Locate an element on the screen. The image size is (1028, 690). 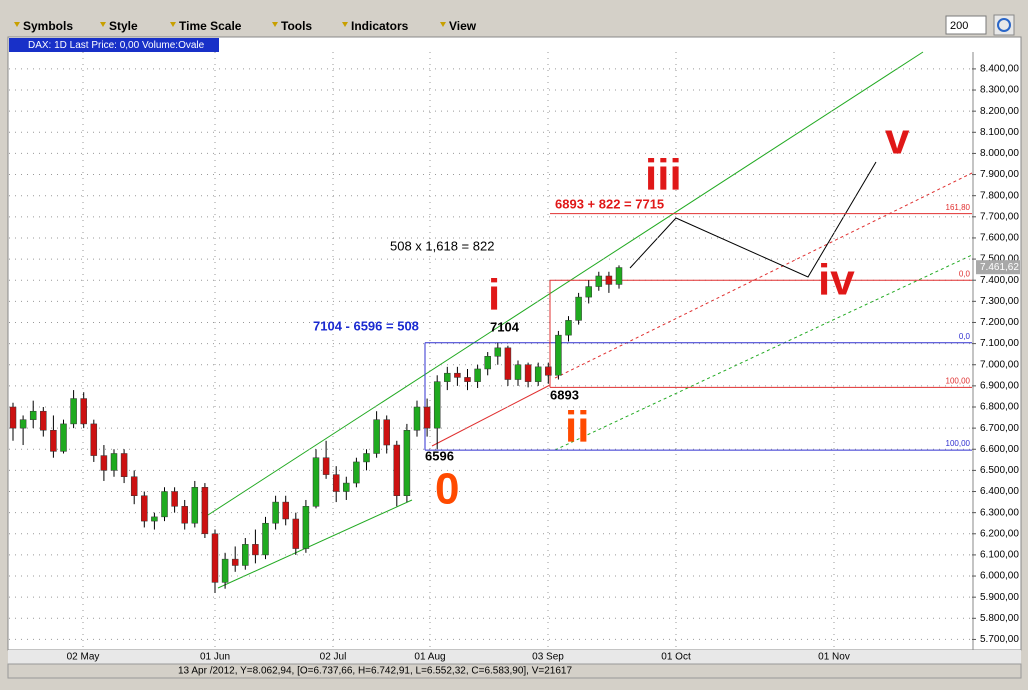
y-tick-label: 6.800,00 is located at coordinates (999, 407).